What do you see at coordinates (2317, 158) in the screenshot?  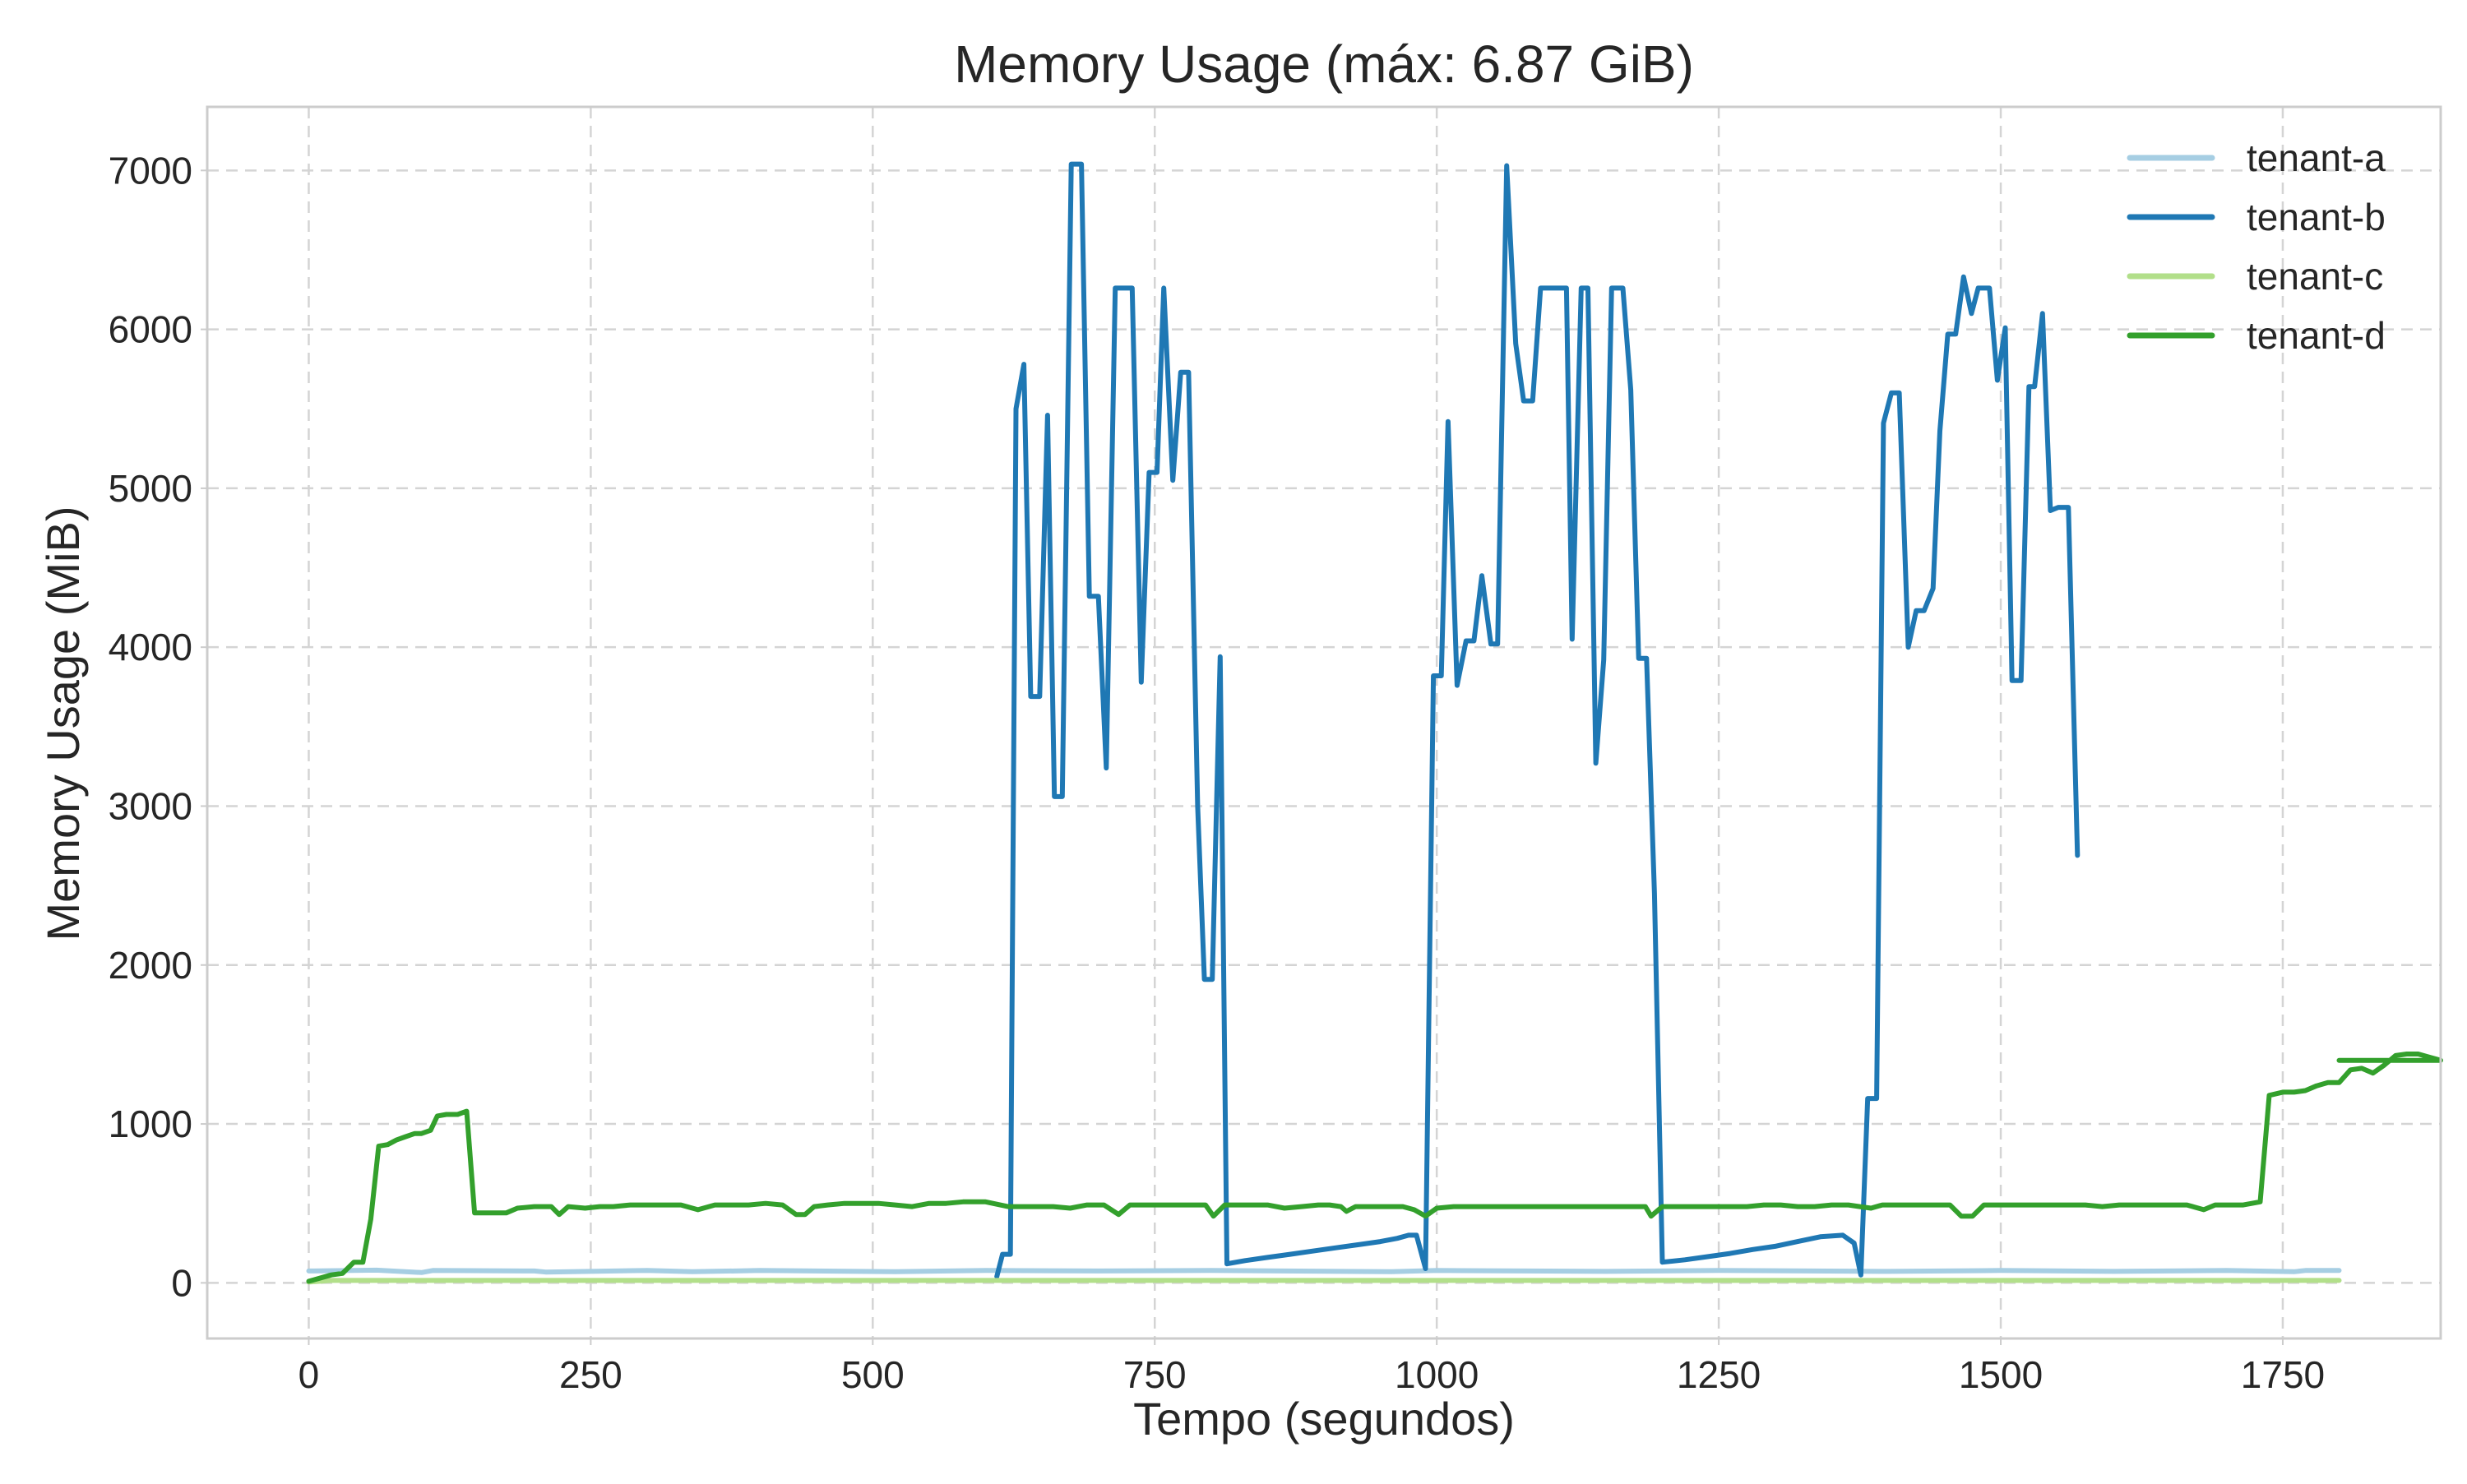 I see `legend-label-tenant-a: tenant-a` at bounding box center [2317, 158].